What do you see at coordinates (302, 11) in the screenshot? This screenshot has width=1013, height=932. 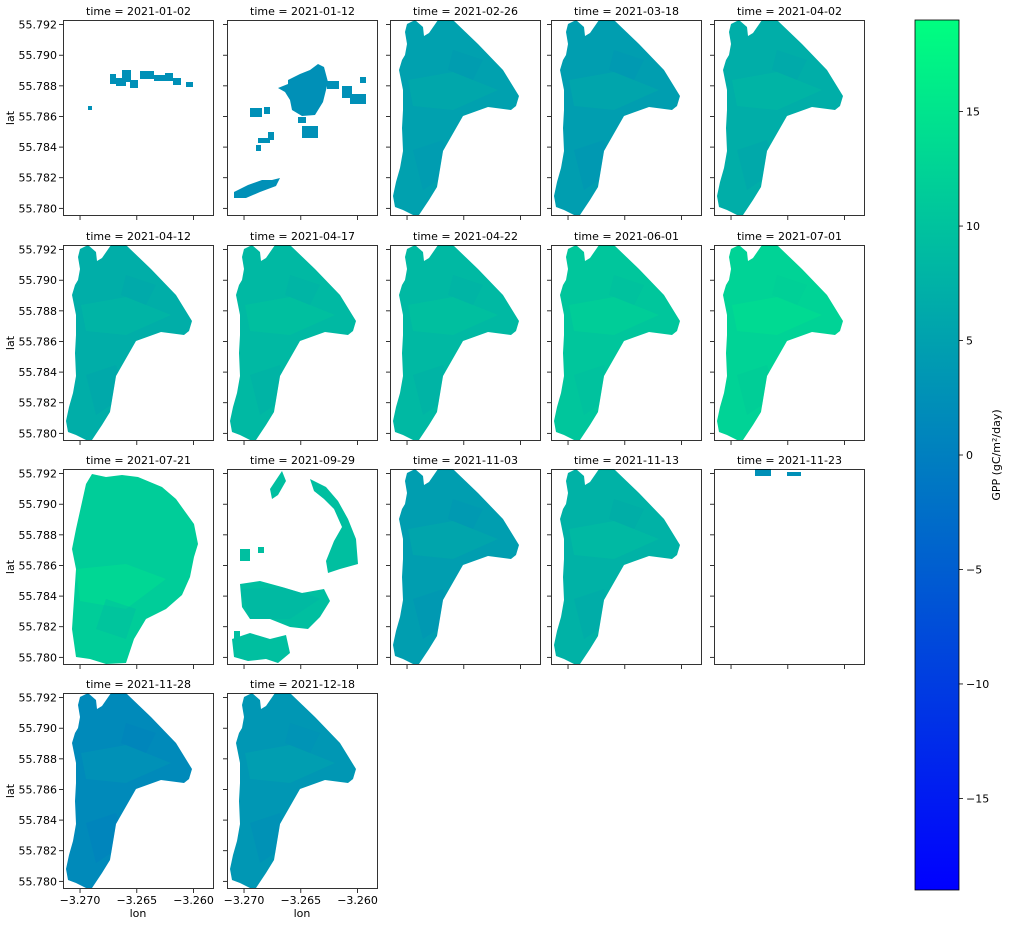 I see `facet-title: time = 2021-01-12` at bounding box center [302, 11].